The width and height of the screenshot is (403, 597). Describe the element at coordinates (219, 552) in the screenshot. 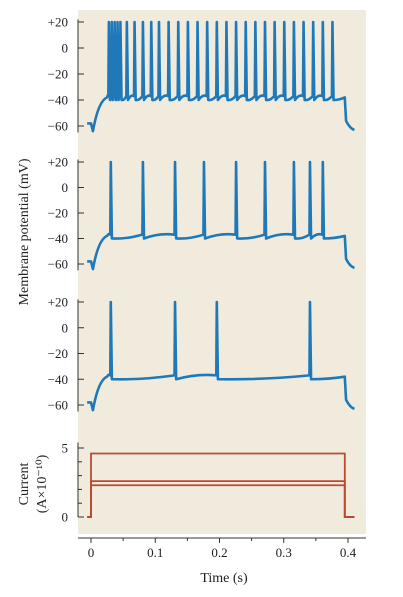

I see `x-tick-label: 0.2` at that location.